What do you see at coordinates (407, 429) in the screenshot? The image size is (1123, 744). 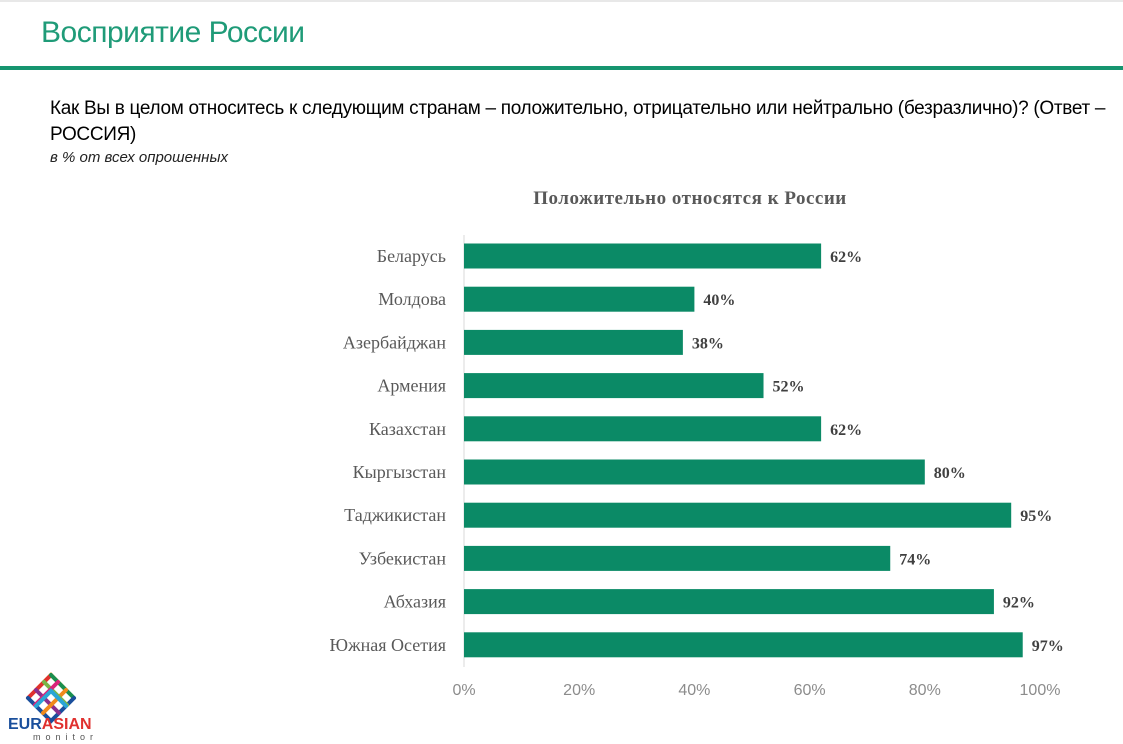 I see `category-label: Казахстан` at bounding box center [407, 429].